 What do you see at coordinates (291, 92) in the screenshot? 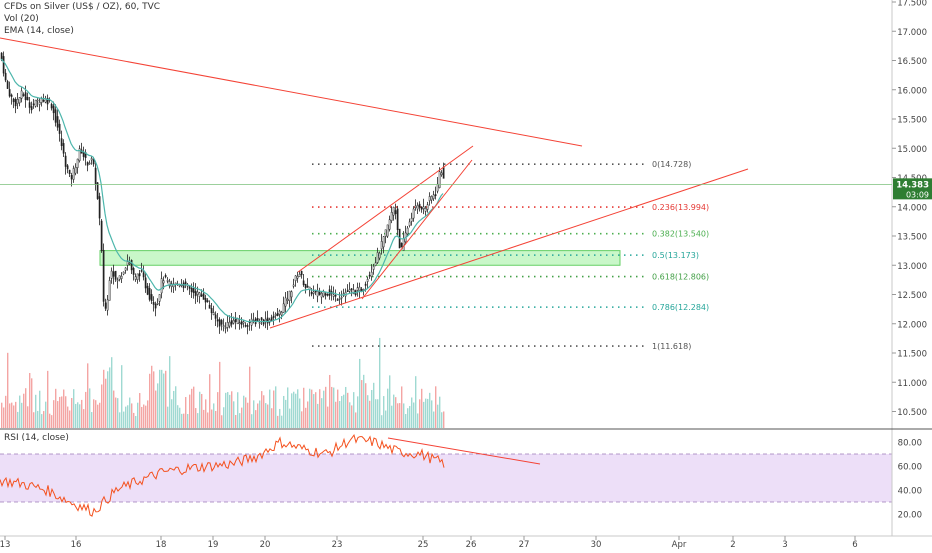
I see `descending-trendline` at bounding box center [291, 92].